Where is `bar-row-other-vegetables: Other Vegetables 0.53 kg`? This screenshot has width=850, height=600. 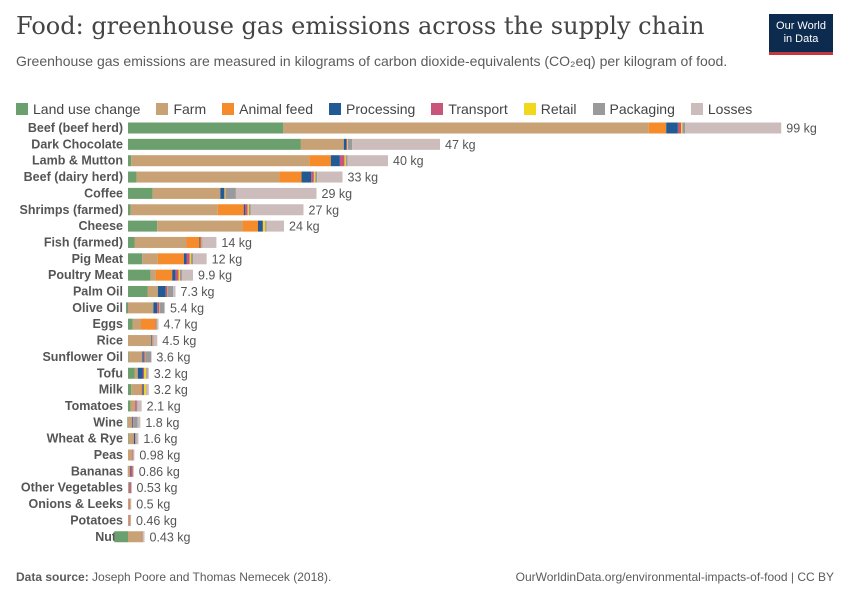
bar-row-other-vegetables: Other Vegetables 0.53 kg is located at coordinates (99, 488).